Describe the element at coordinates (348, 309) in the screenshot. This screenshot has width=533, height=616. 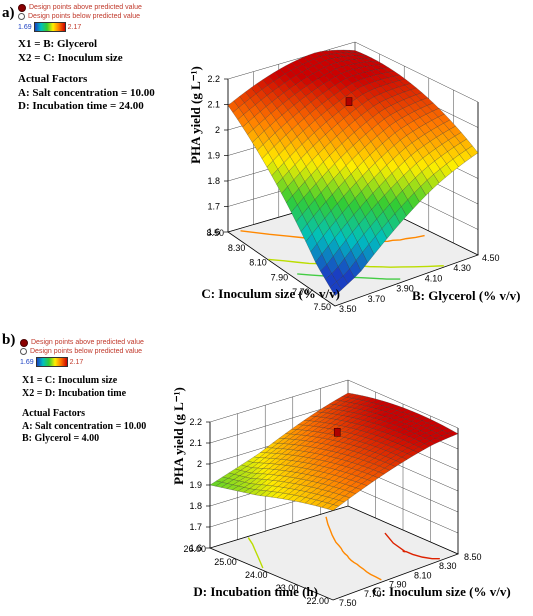
I see `x-tick-label: 3.50` at that location.